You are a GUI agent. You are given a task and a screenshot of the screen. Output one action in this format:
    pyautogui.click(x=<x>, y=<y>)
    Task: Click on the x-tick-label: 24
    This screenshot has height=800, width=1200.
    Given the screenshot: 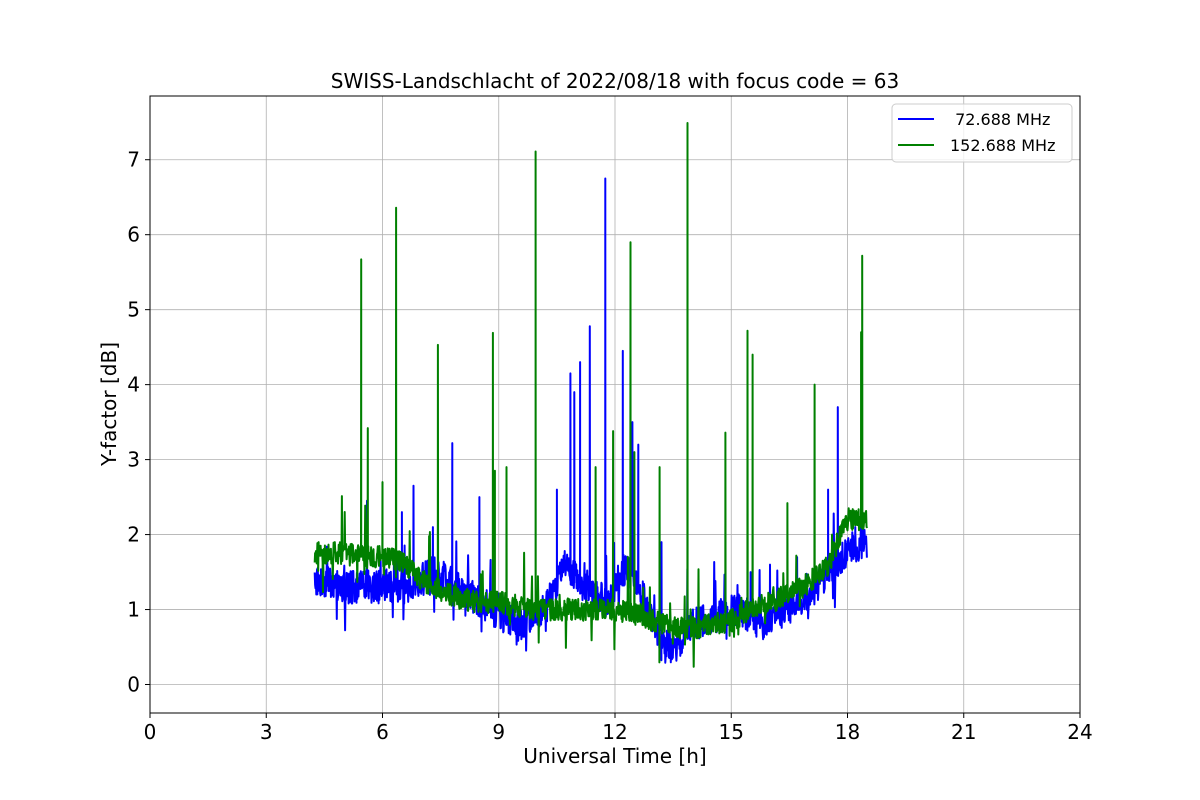 What is the action you would take?
    pyautogui.click(x=1079, y=732)
    